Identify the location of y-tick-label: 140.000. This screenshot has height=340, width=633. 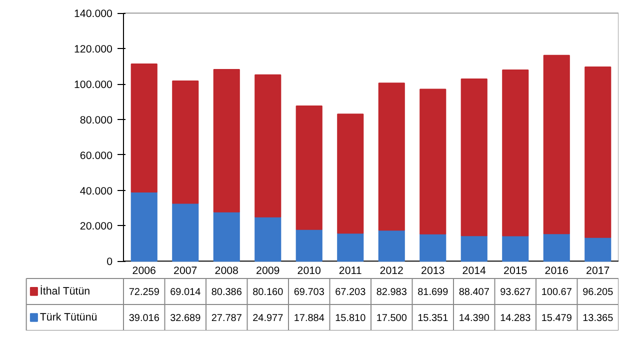
(93, 14).